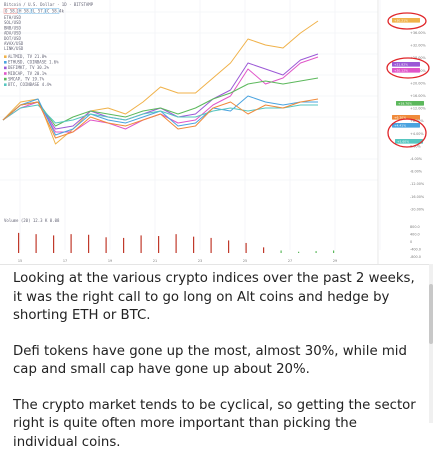 The image size is (433, 469). I want to click on legend-entry: MIDCAP, TV 20.1%, so click(27, 73).